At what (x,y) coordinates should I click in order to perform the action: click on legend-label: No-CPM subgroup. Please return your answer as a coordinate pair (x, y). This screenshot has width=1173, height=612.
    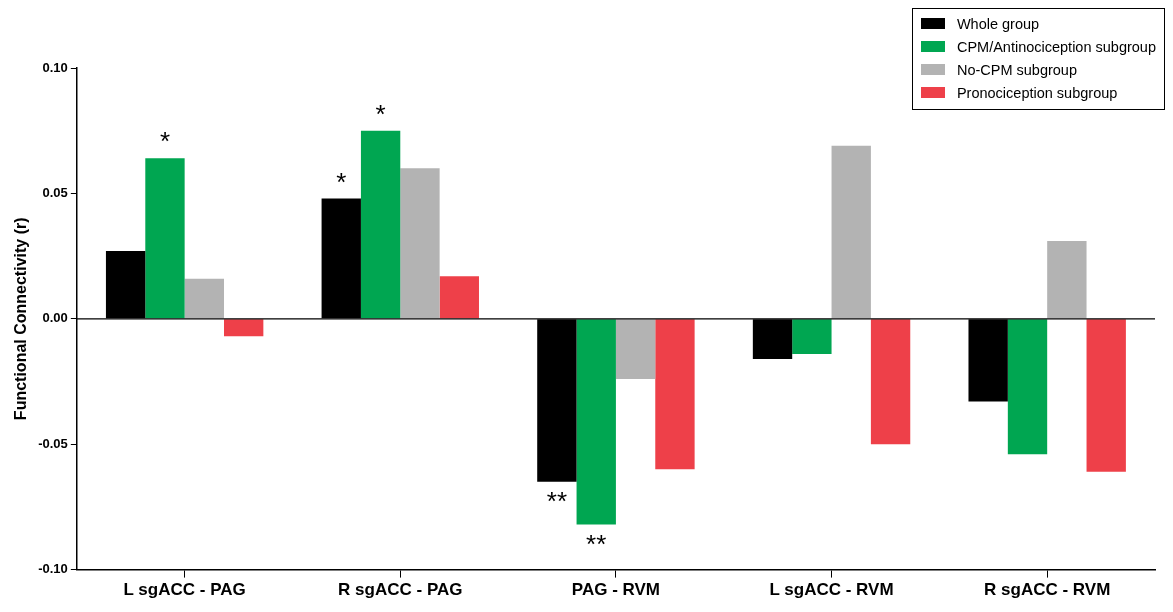
    Looking at the image, I should click on (1016, 69).